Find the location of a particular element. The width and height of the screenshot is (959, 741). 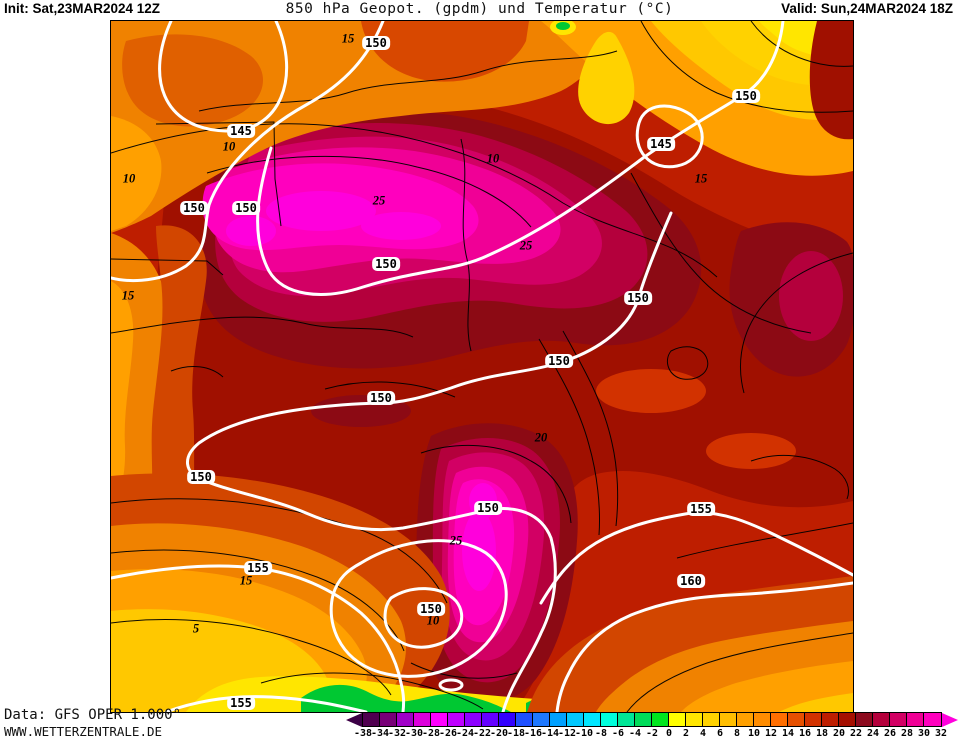

legend-tick: -22 is located at coordinates (482, 733).